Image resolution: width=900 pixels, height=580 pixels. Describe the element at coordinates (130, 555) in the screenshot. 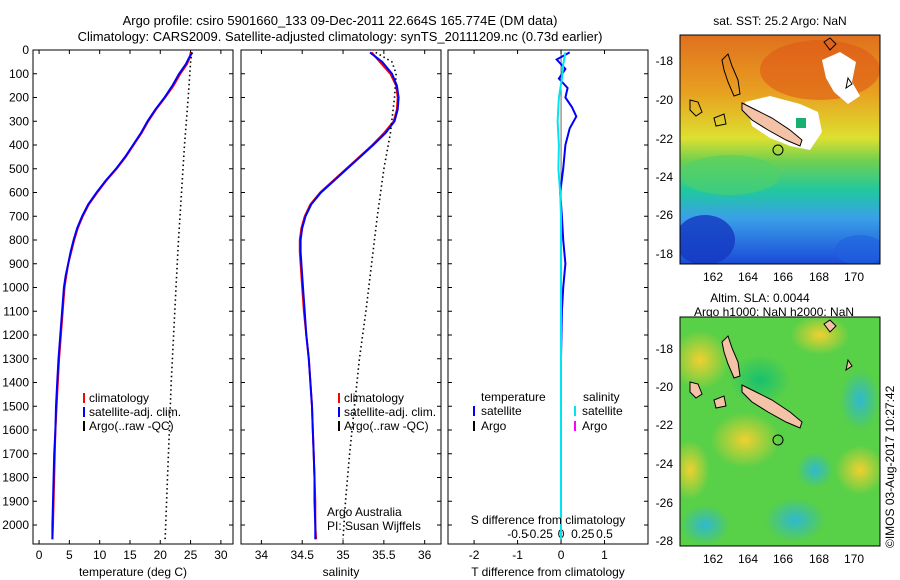

I see `xtick-label: 15` at that location.